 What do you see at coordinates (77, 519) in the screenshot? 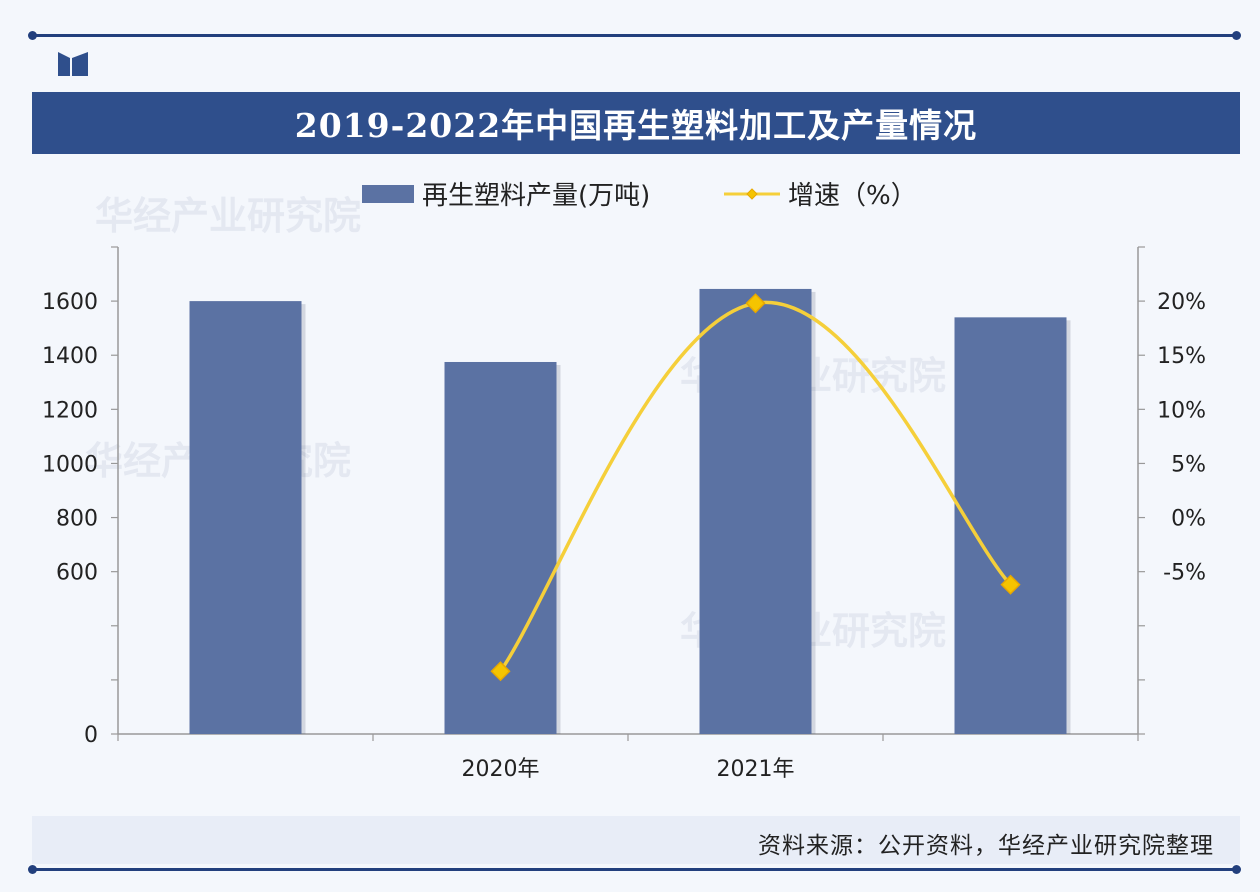
I see `y-left-tick-label: 800` at bounding box center [77, 519].